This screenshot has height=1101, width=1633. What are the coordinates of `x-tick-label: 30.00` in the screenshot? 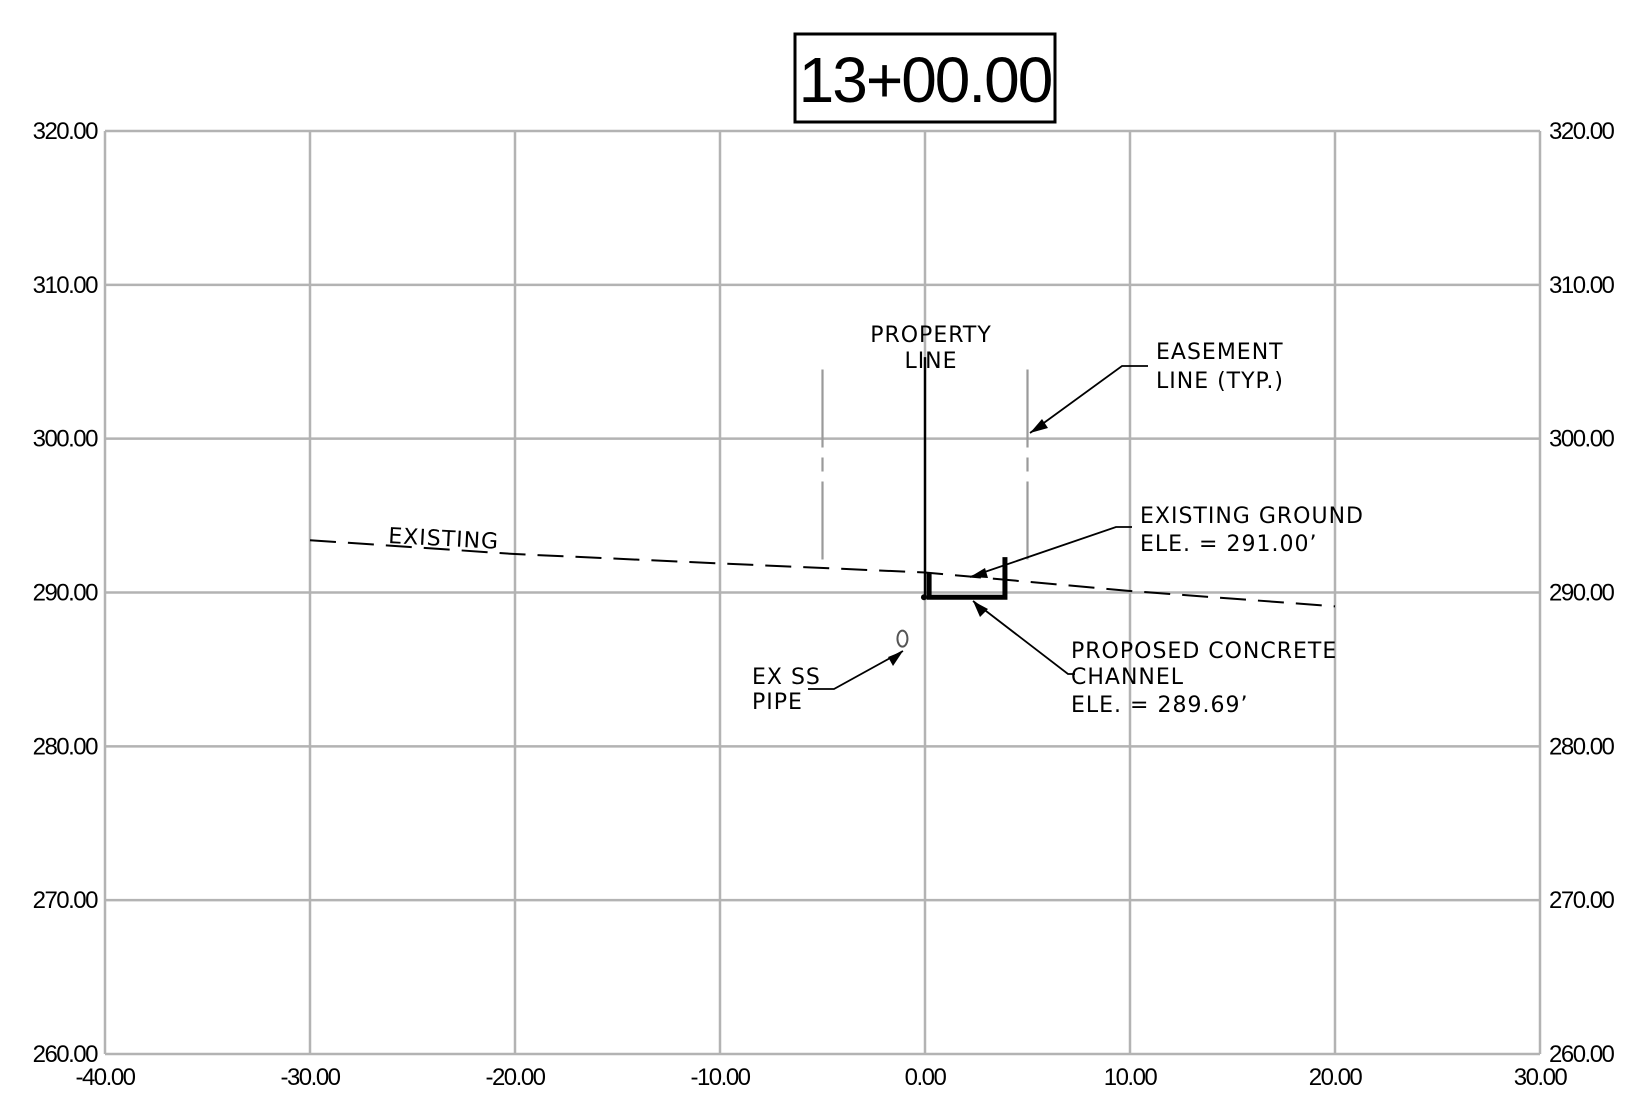 It's located at (1541, 1077).